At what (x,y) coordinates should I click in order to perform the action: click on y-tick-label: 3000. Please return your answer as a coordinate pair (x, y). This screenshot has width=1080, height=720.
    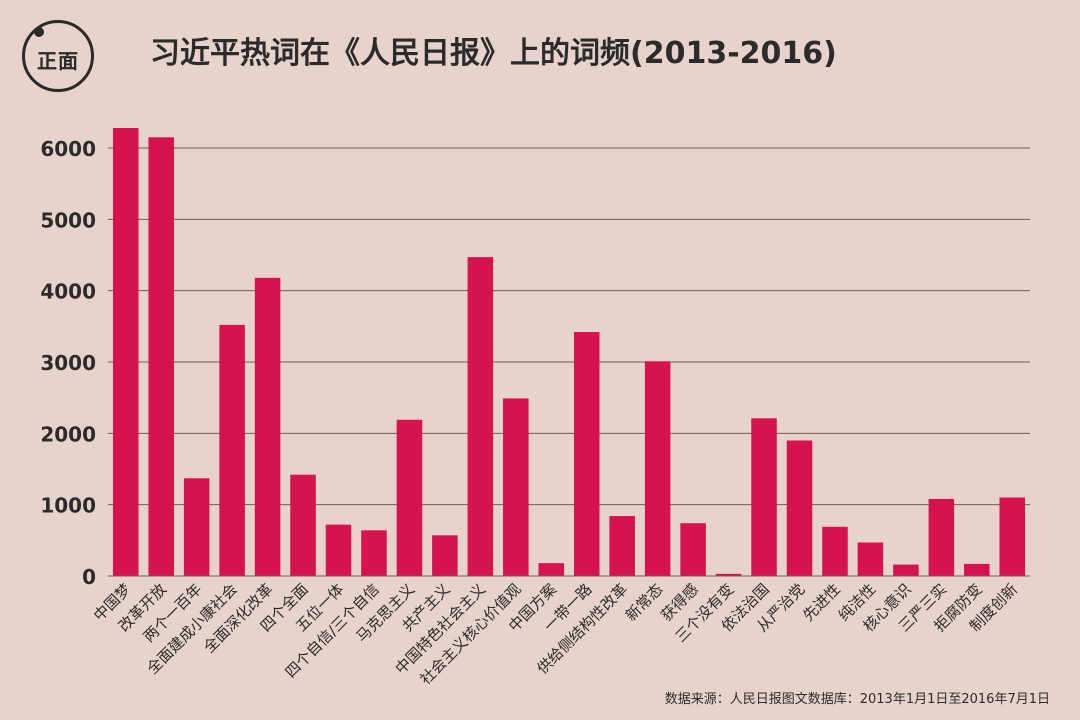
    Looking at the image, I should click on (68, 363).